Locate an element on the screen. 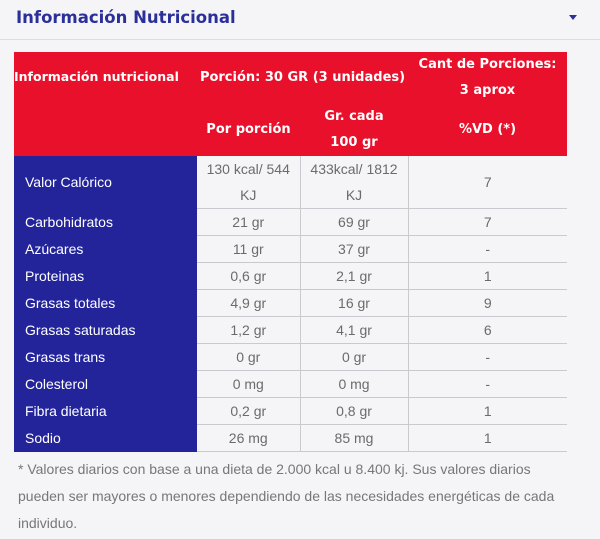 The image size is (600, 539). table-row: Proteinas 0,6 gr 2,1 gr 1 is located at coordinates (290, 276).